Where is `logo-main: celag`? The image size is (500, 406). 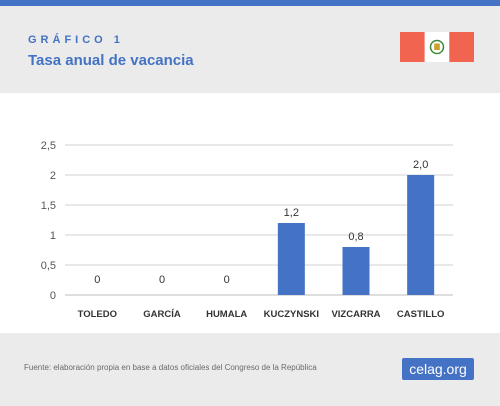
logo-main: celag is located at coordinates (426, 369).